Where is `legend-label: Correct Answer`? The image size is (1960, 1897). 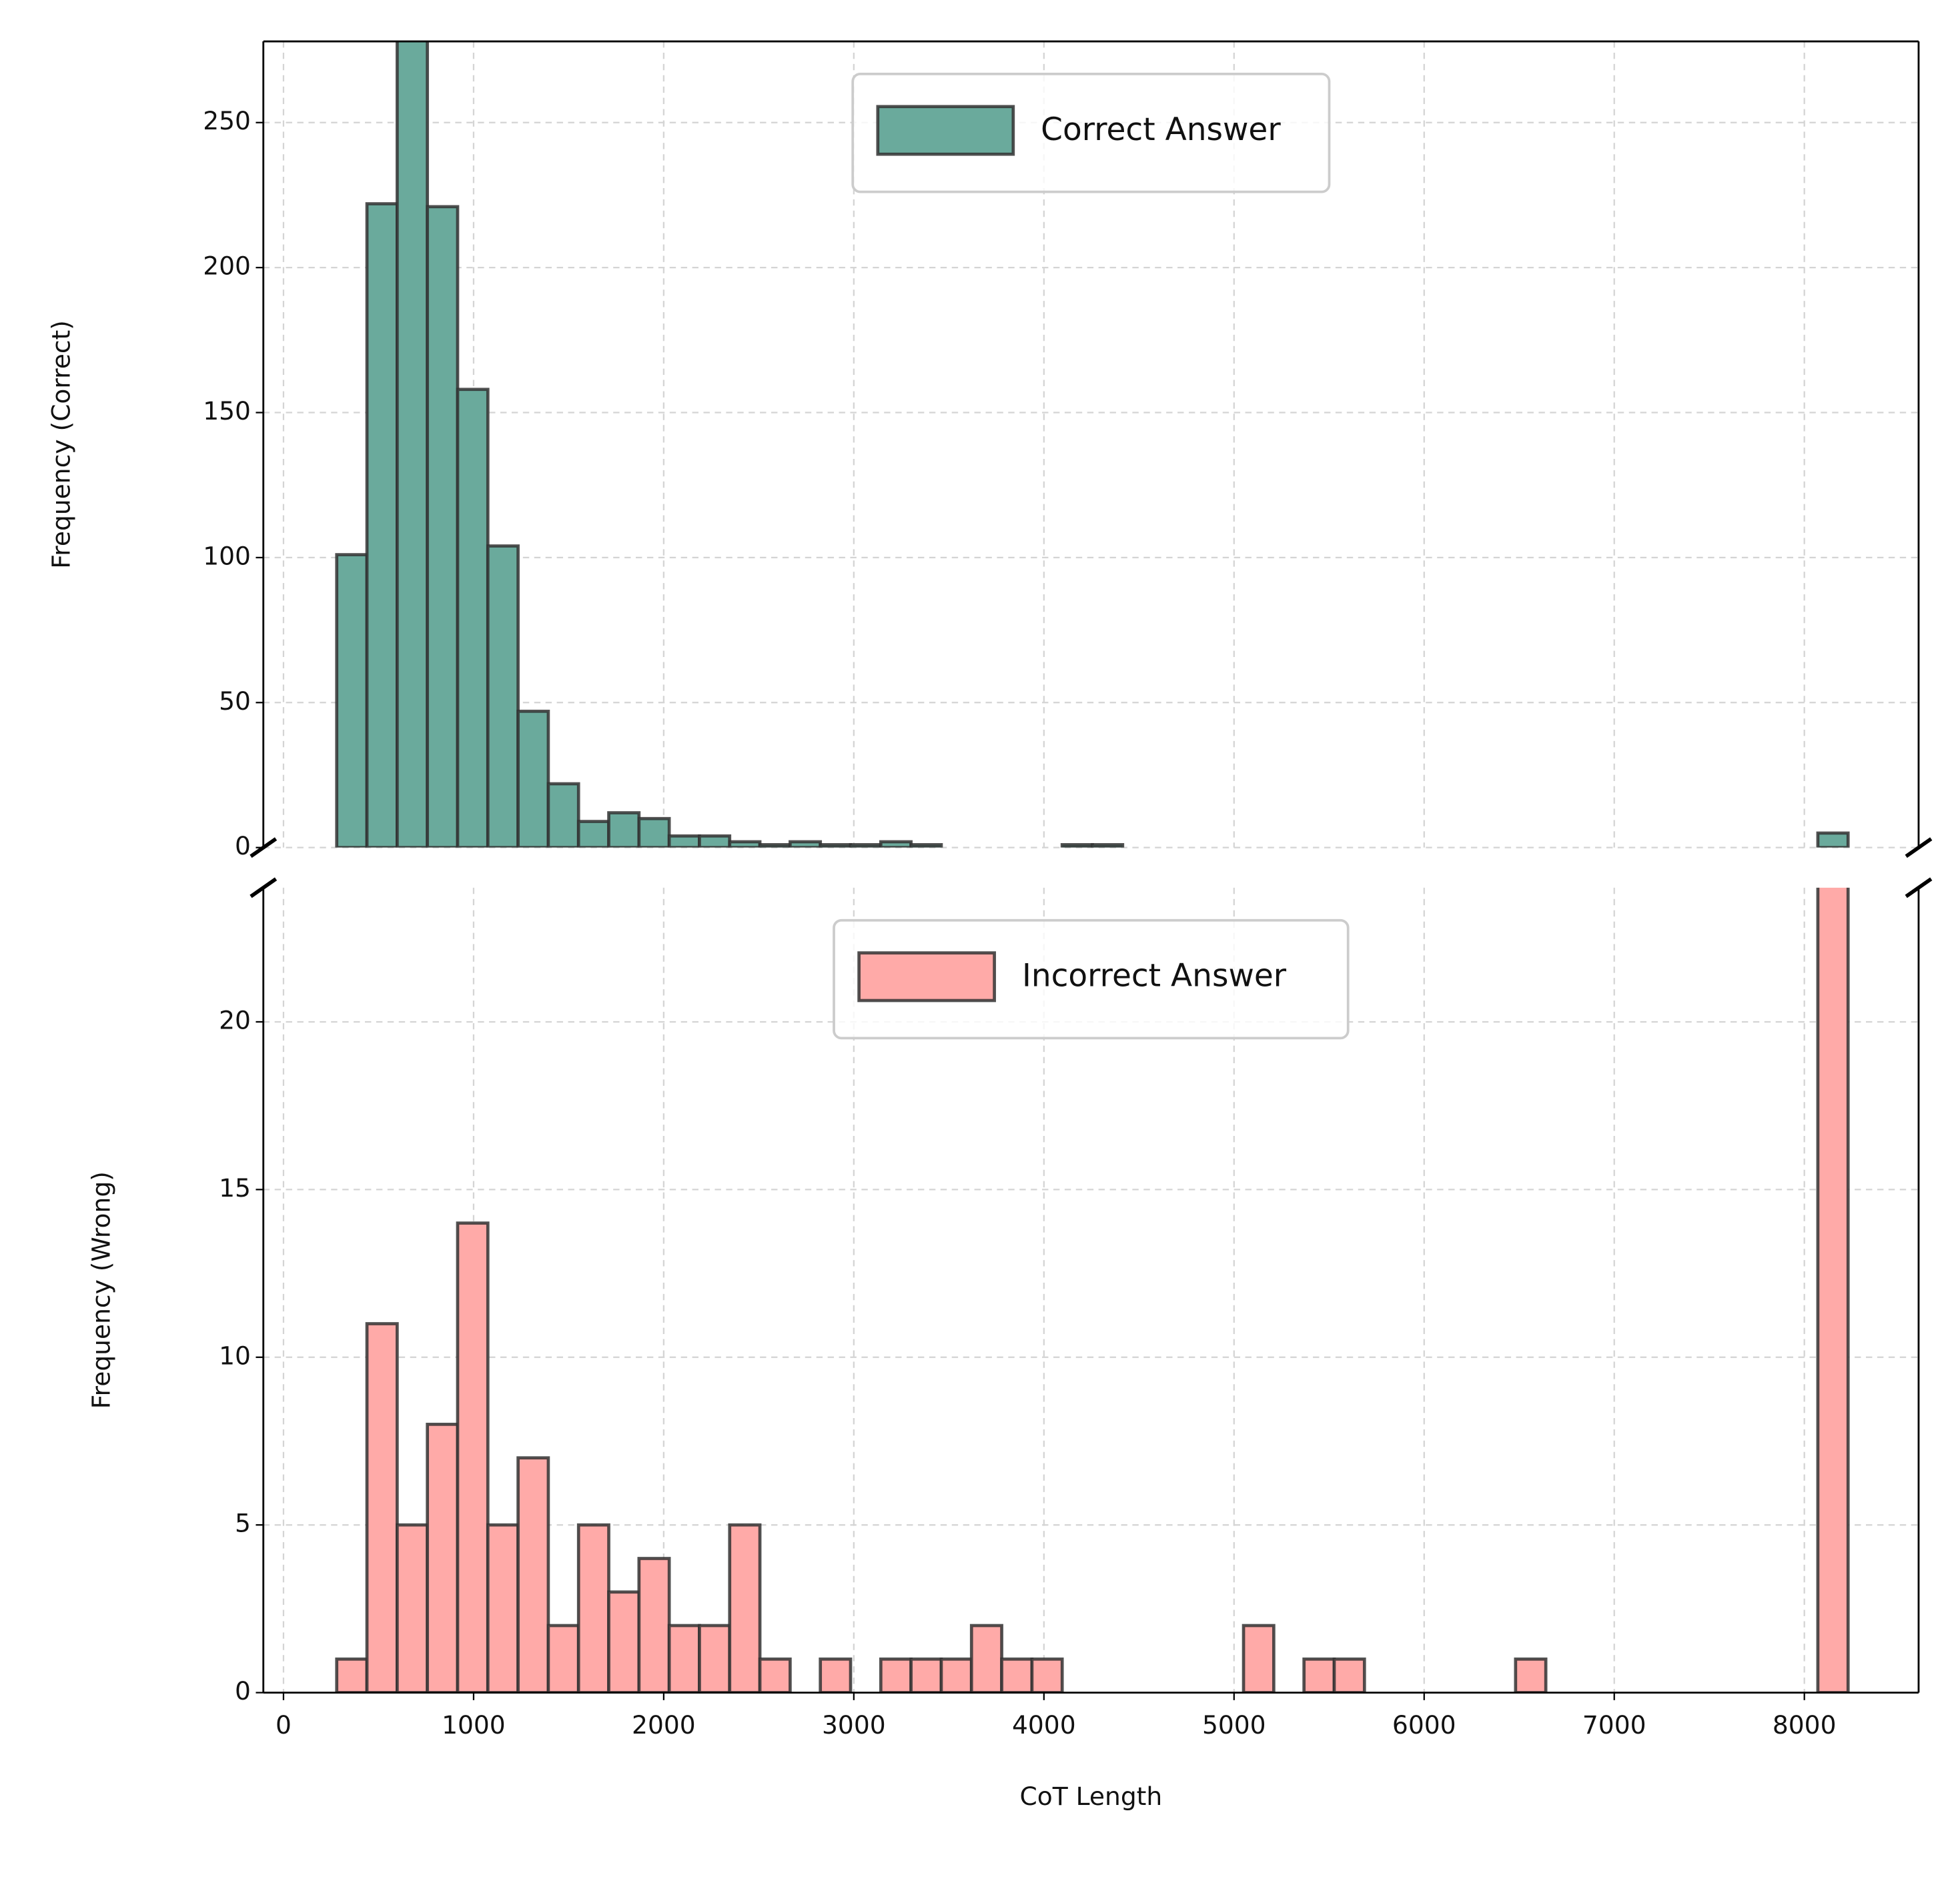 legend-label: Correct Answer is located at coordinates (1161, 129).